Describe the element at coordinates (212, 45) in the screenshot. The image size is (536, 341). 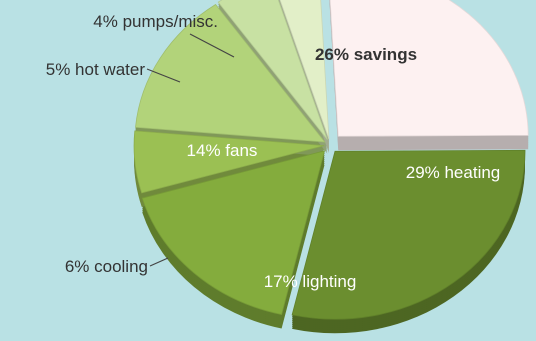
I see `leader-line-4-pumps-misc` at that location.